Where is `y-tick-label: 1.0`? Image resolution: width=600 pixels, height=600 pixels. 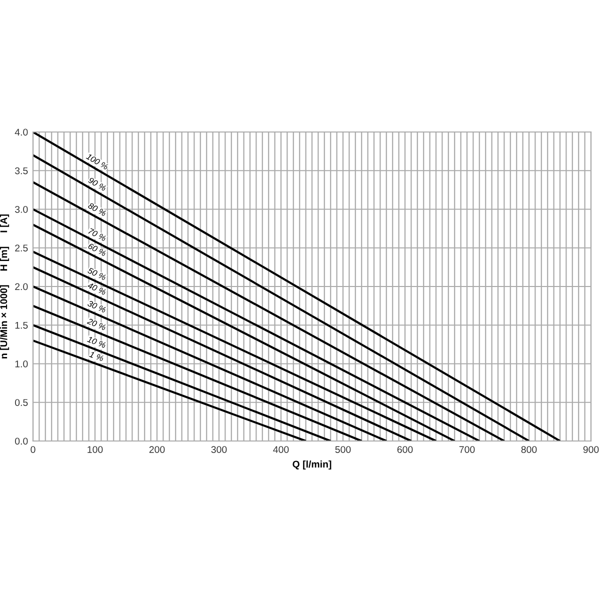 y-tick-label: 1.0 is located at coordinates (21, 364).